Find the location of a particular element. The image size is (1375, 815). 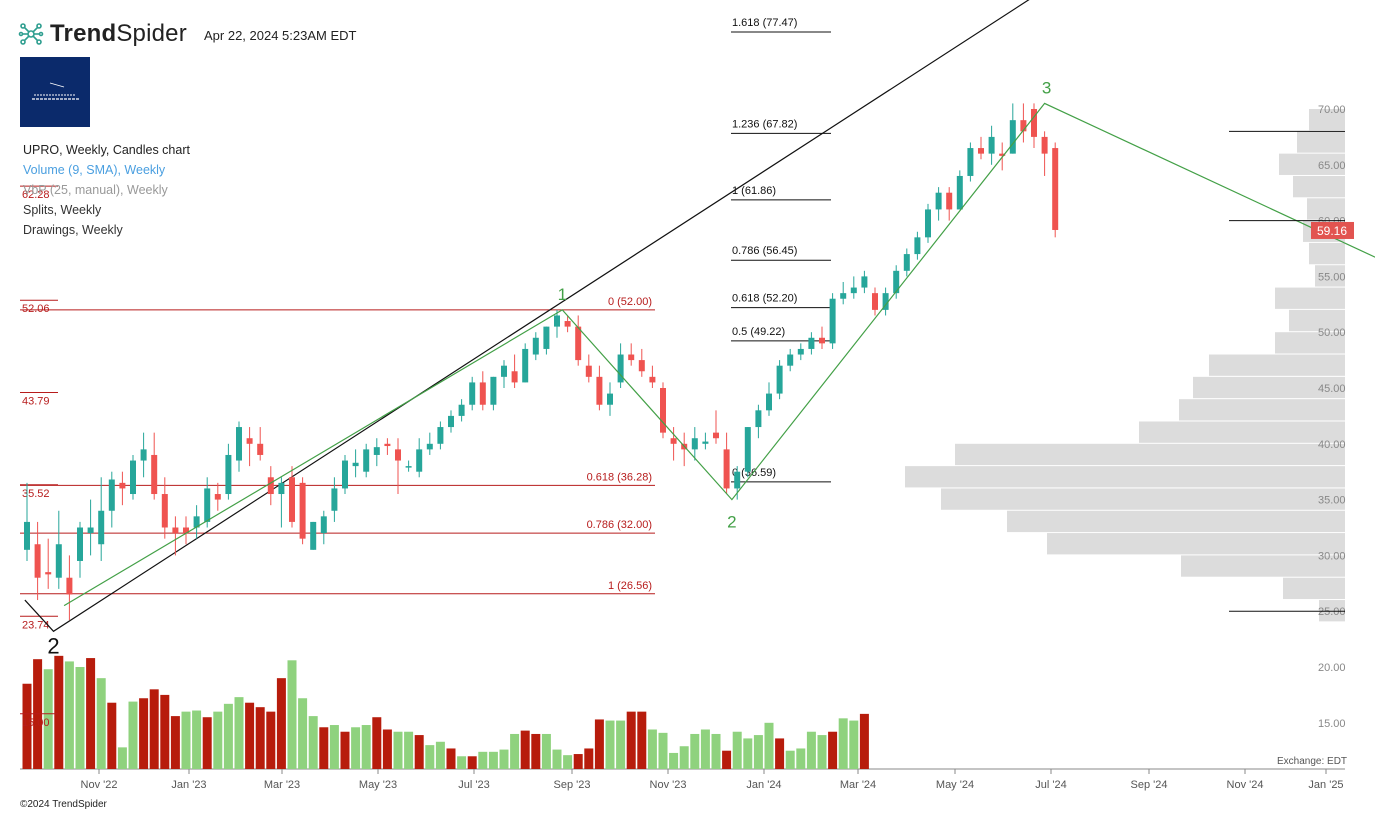

last-price-tag is located at coordinates (1332, 230).